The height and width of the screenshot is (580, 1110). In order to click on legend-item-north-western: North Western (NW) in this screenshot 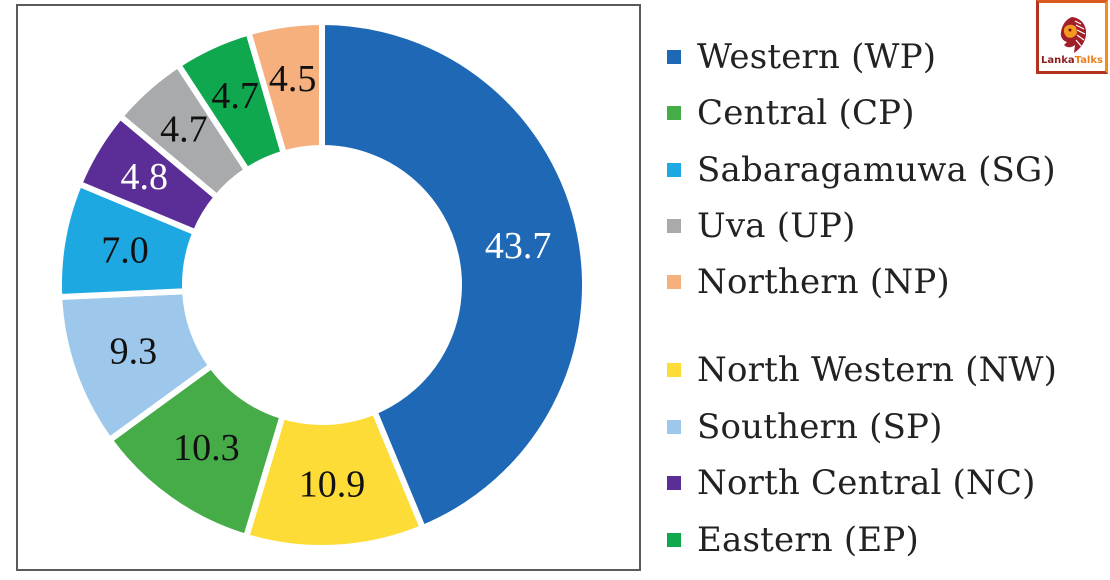, I will do `click(862, 370)`.